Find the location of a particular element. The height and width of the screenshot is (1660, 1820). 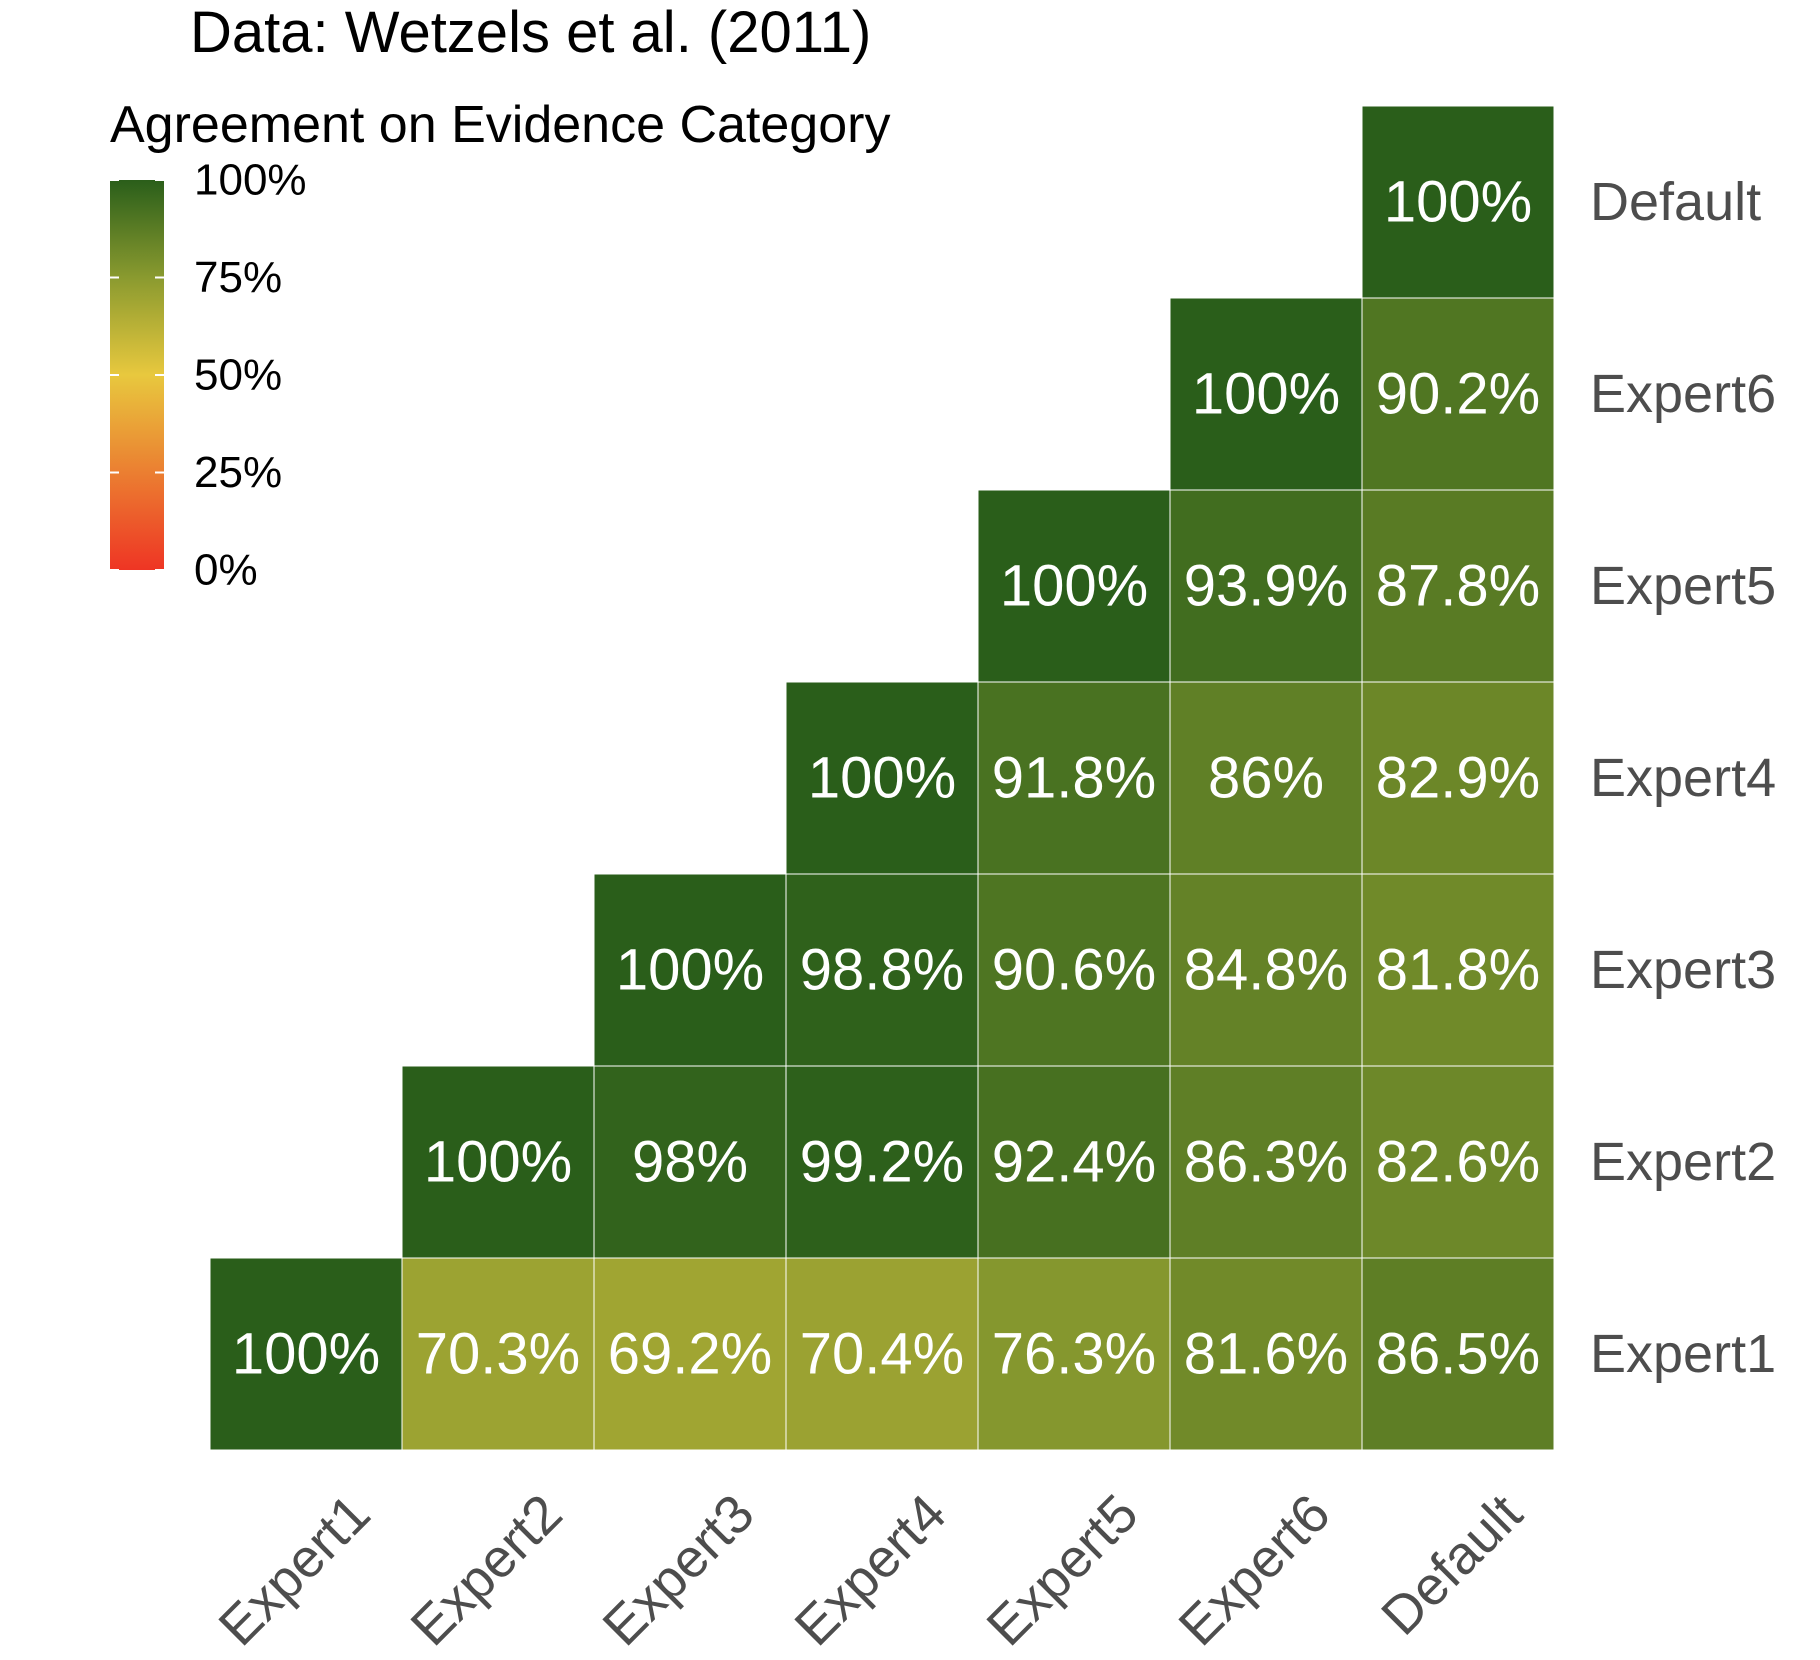

x-tick-label: Expert3 is located at coordinates (679, 1570).